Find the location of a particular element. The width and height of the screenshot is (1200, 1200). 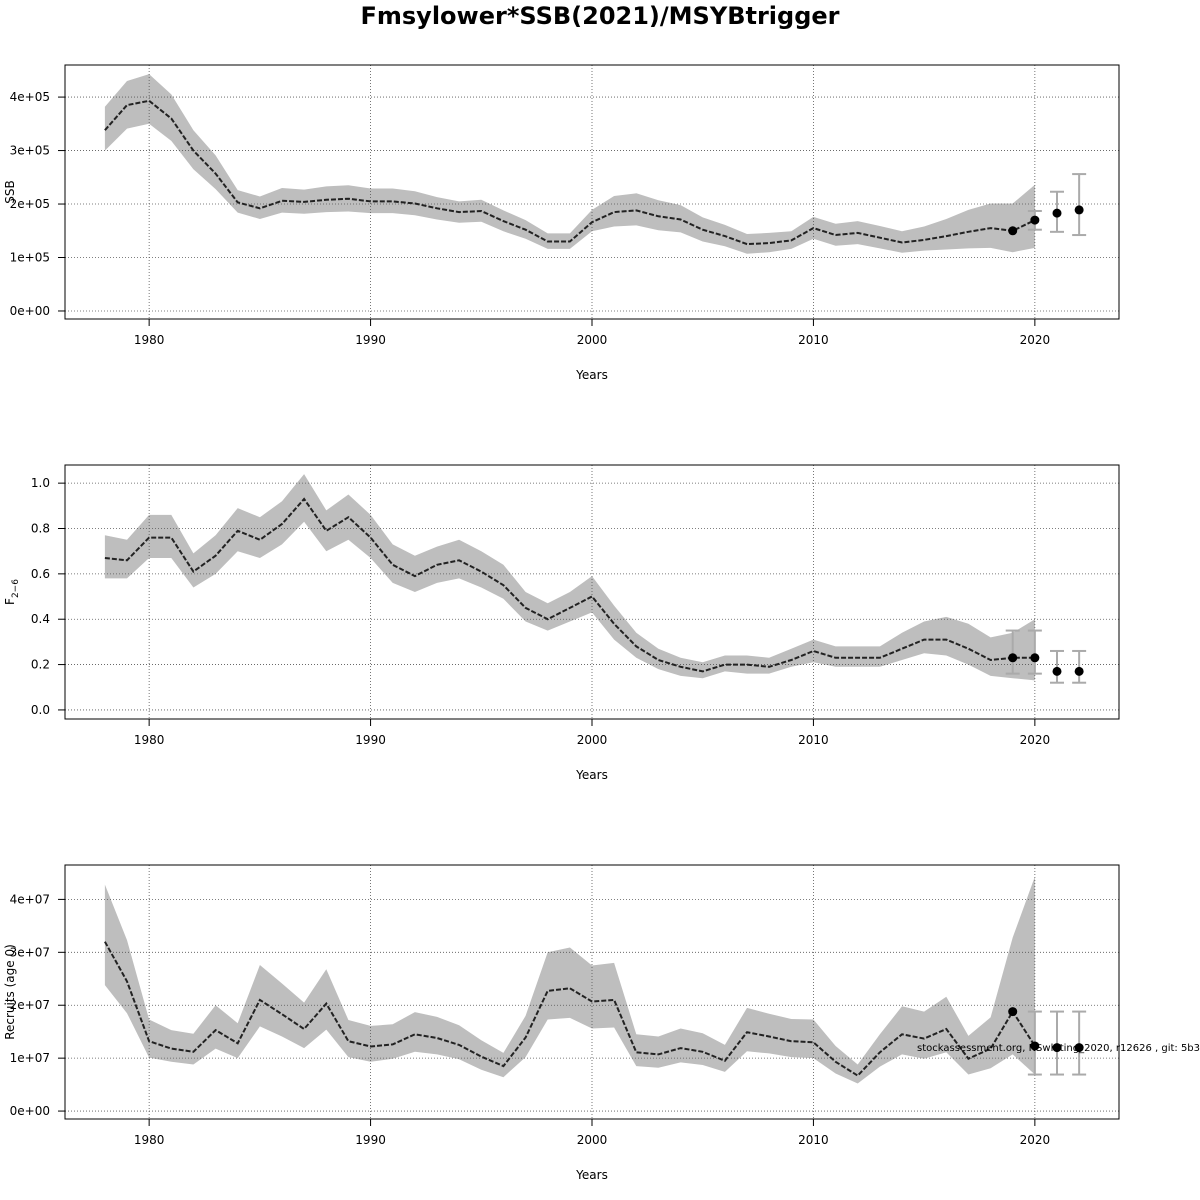

y-tick-label: 4e+05 is located at coordinates (30, 97).